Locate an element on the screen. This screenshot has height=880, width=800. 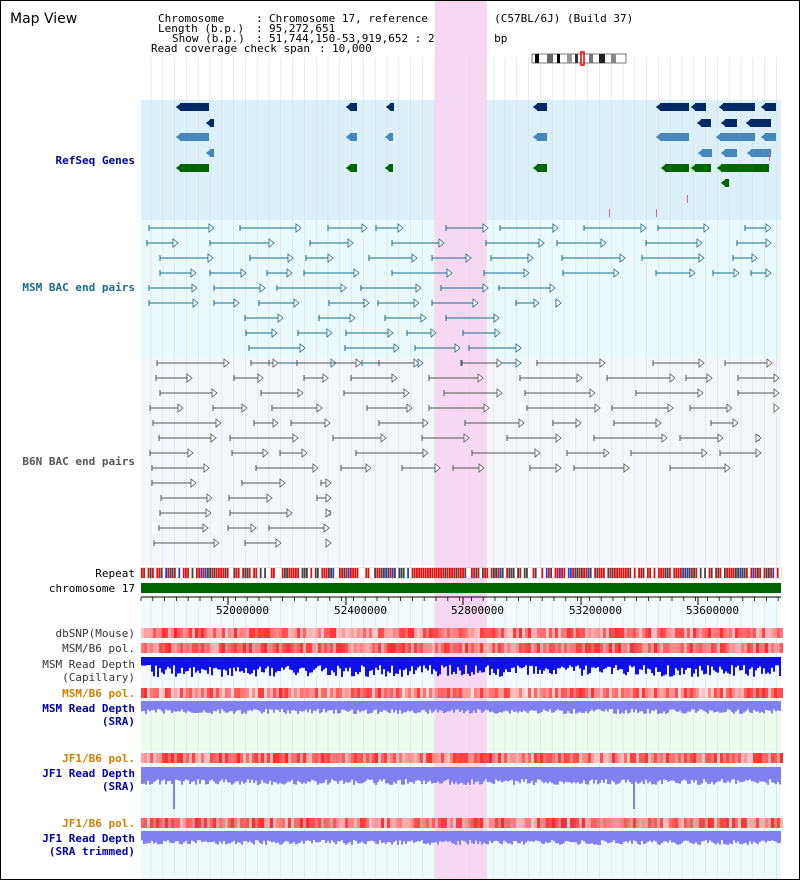
label-msm-bac: MSM BAC end pairs is located at coordinates (78, 287).